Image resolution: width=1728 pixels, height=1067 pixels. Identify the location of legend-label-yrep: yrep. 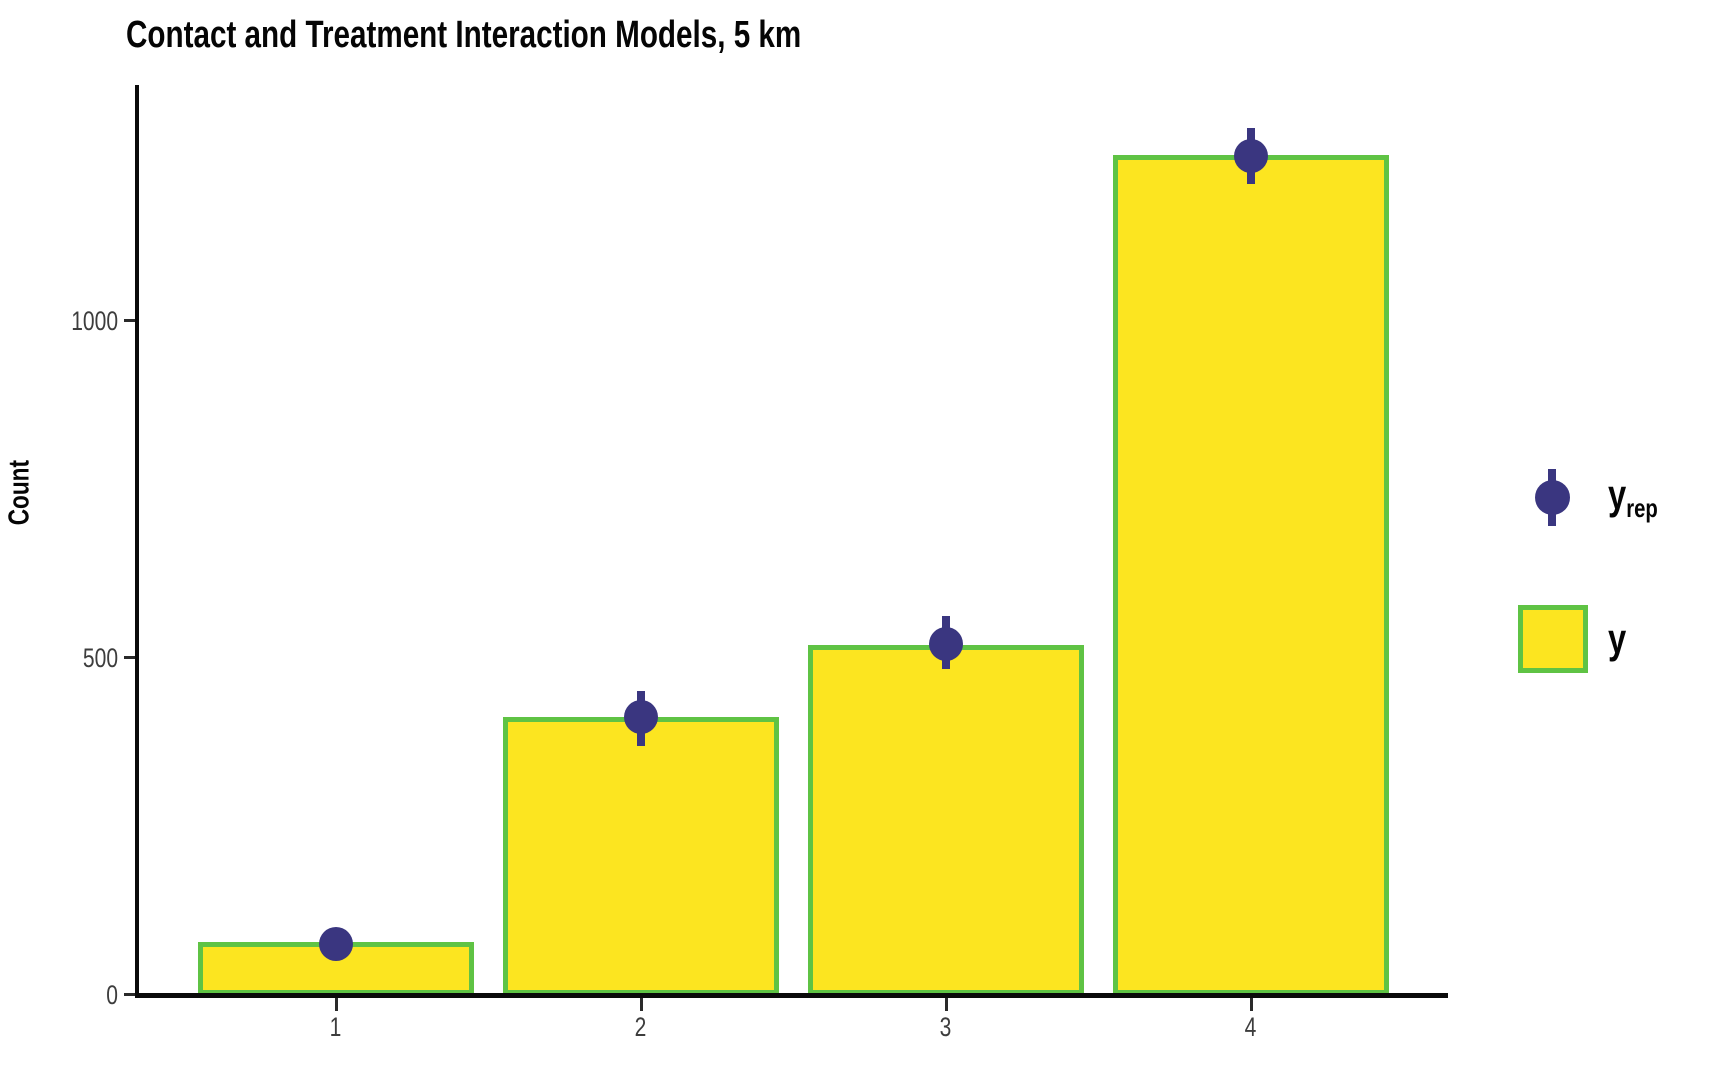
(1633, 497).